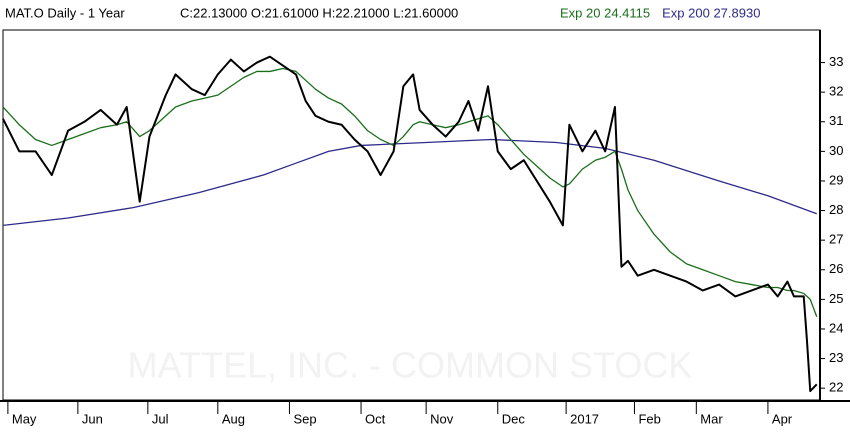 The width and height of the screenshot is (850, 434). What do you see at coordinates (24, 418) in the screenshot?
I see `x-tick-label: May` at bounding box center [24, 418].